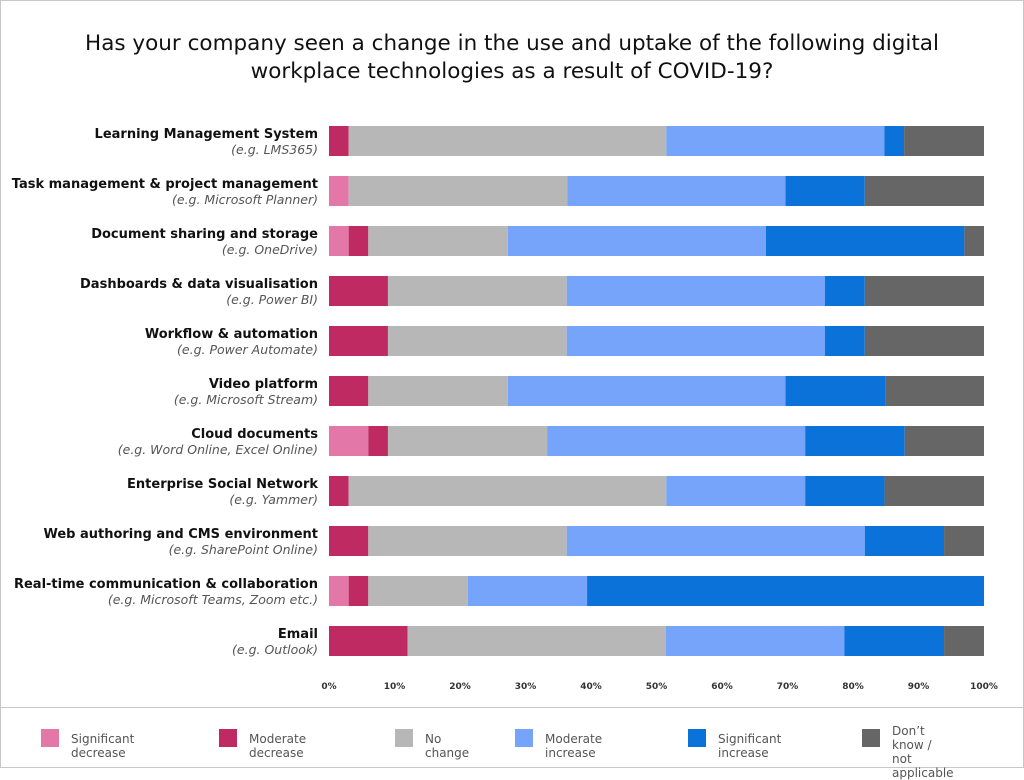 The width and height of the screenshot is (1024, 780). I want to click on category-example: (e.g. SharePoint Online), so click(243, 549).